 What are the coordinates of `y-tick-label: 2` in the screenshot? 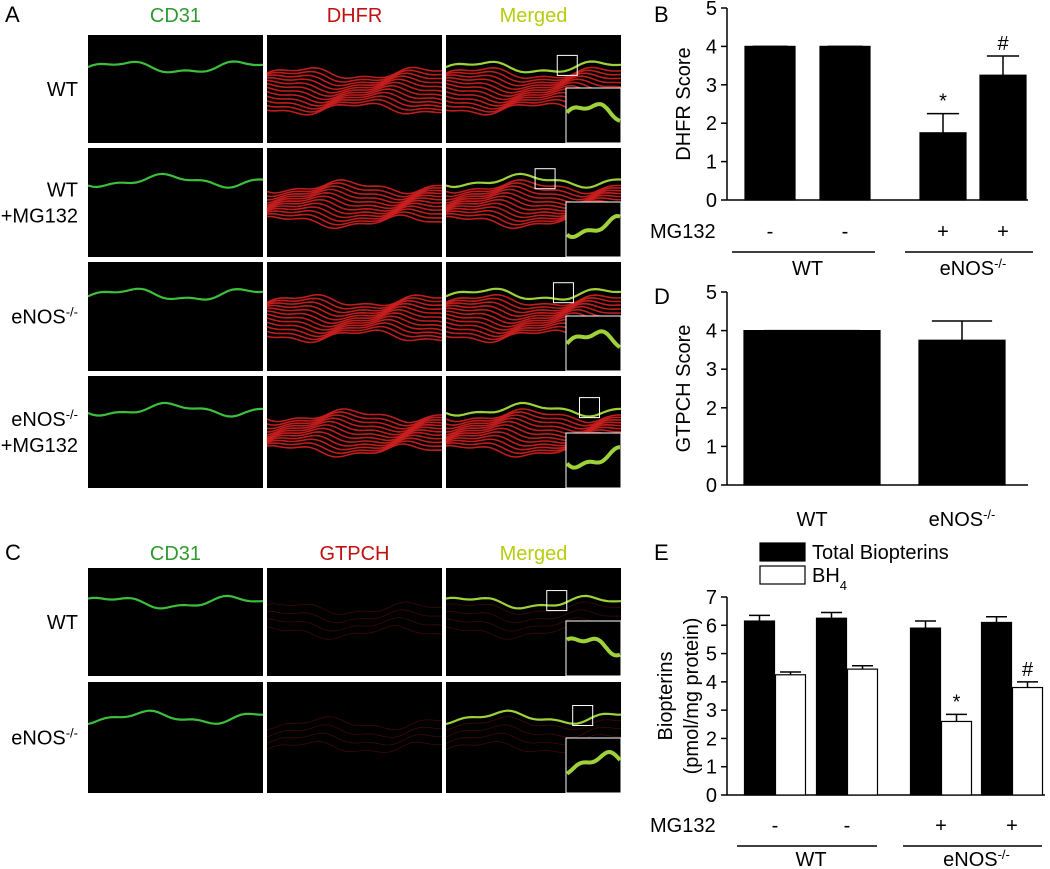 It's located at (711, 409).